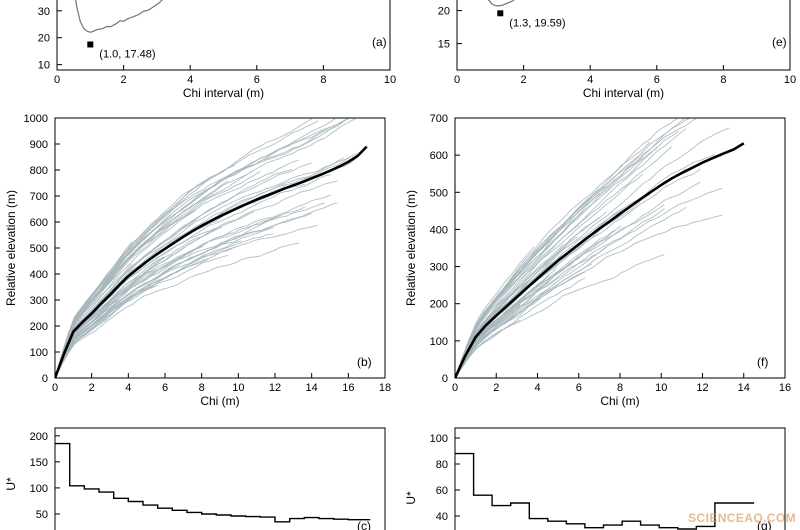 The height and width of the screenshot is (530, 800). I want to click on y-tick-label: 15, so click(444, 45).